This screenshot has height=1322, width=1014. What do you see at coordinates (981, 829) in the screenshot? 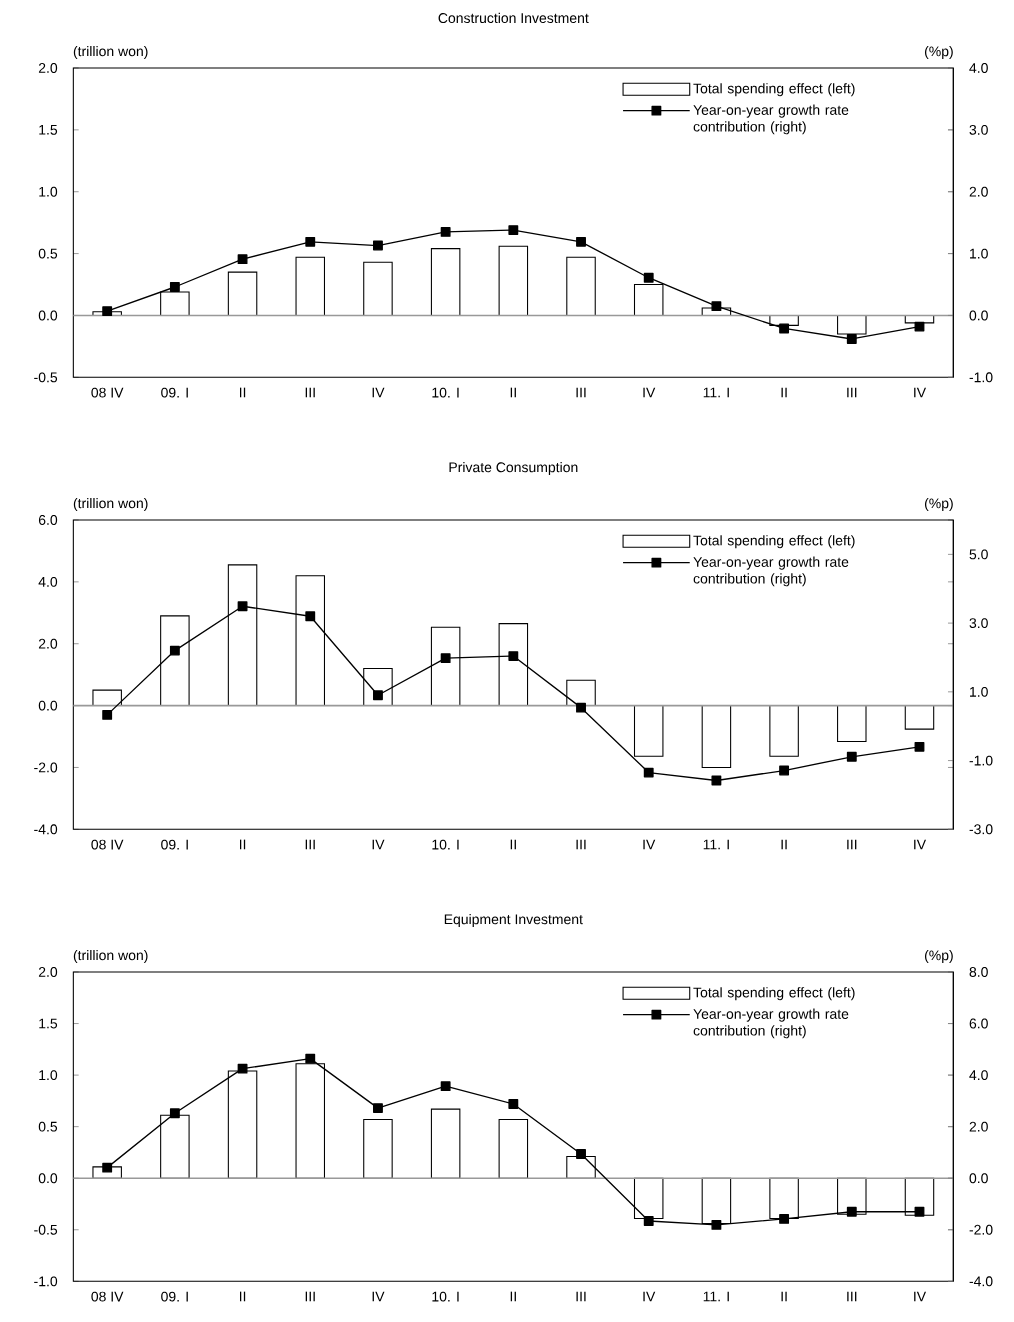
I see `y2-tick-label: -3.0` at bounding box center [981, 829].